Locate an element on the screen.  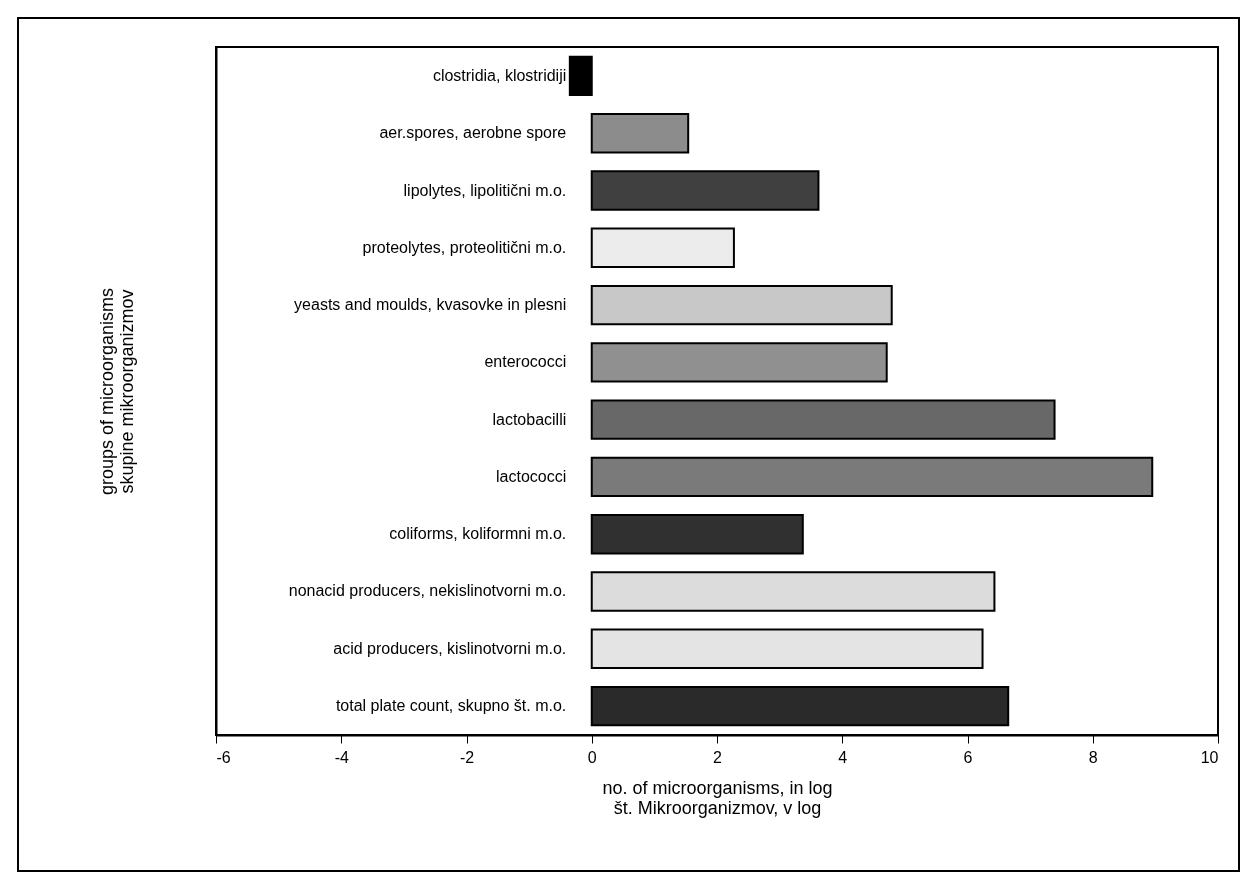
x-tick-label: -4 is located at coordinates (341, 757).